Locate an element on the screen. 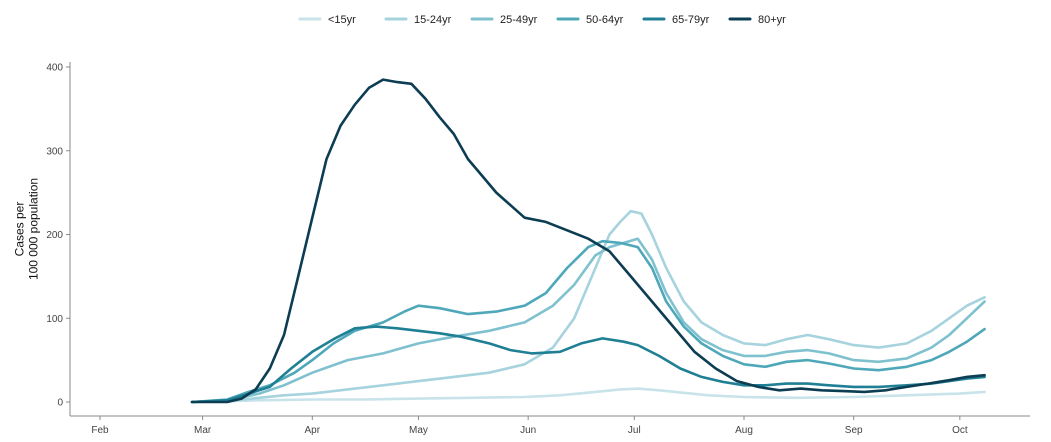 This screenshot has height=442, width=1051. legend-label-2: 25-49yr is located at coordinates (519, 20).